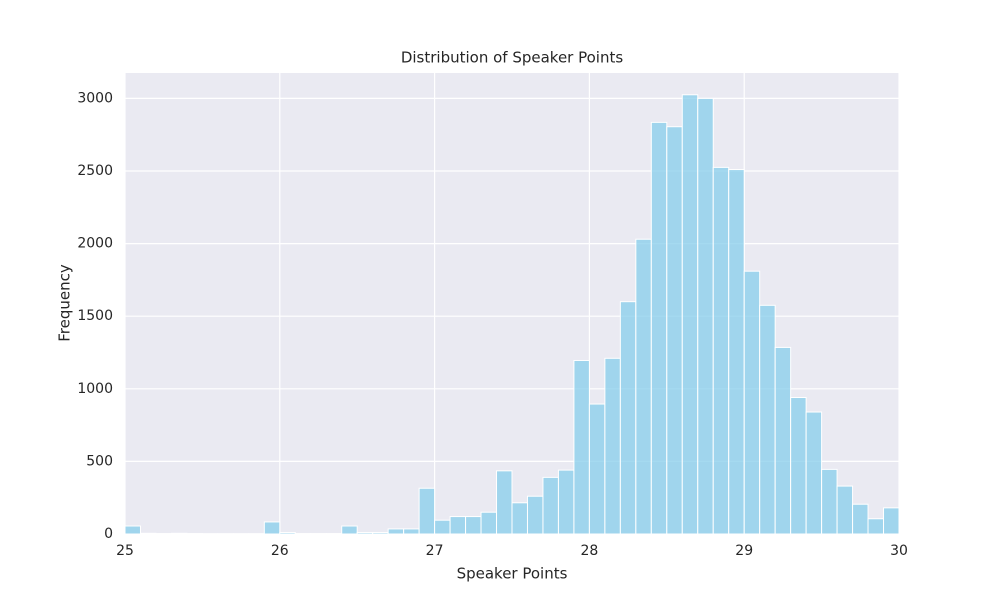  Describe the element at coordinates (108, 534) in the screenshot. I see `y-tick-label: 0` at that location.